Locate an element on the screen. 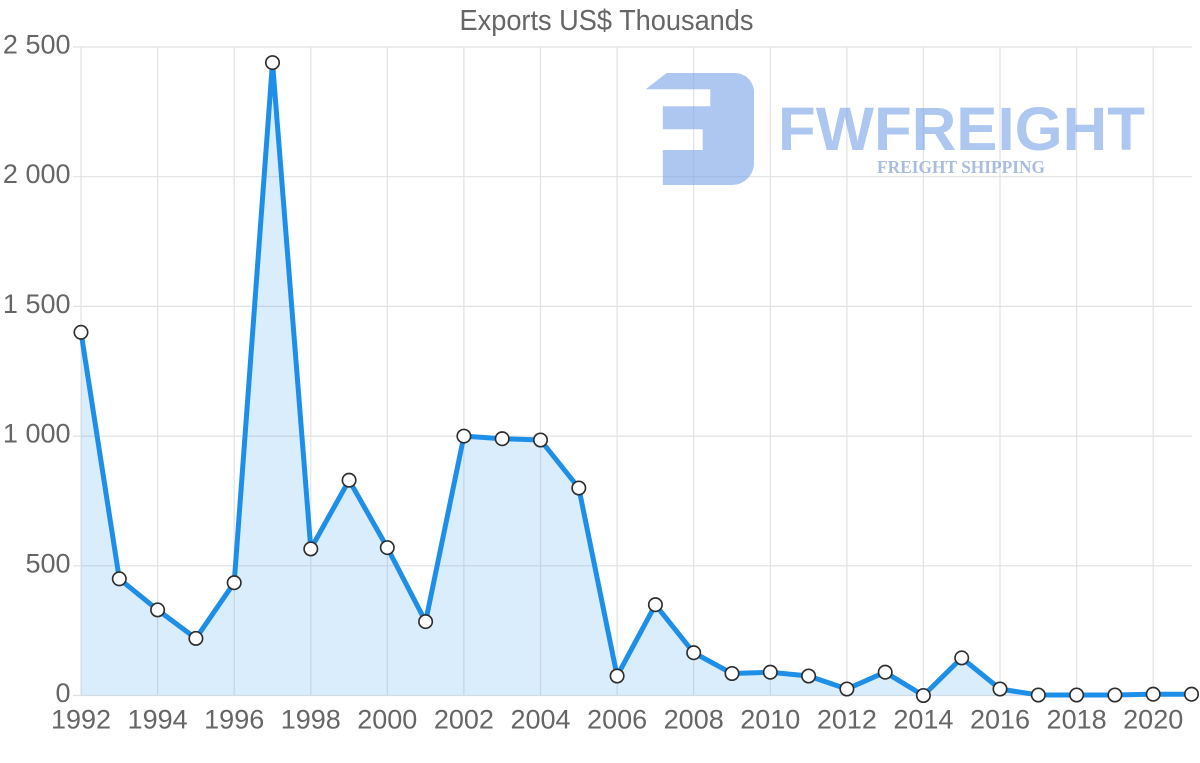  svg-text: 2014 is located at coordinates (923, 719).